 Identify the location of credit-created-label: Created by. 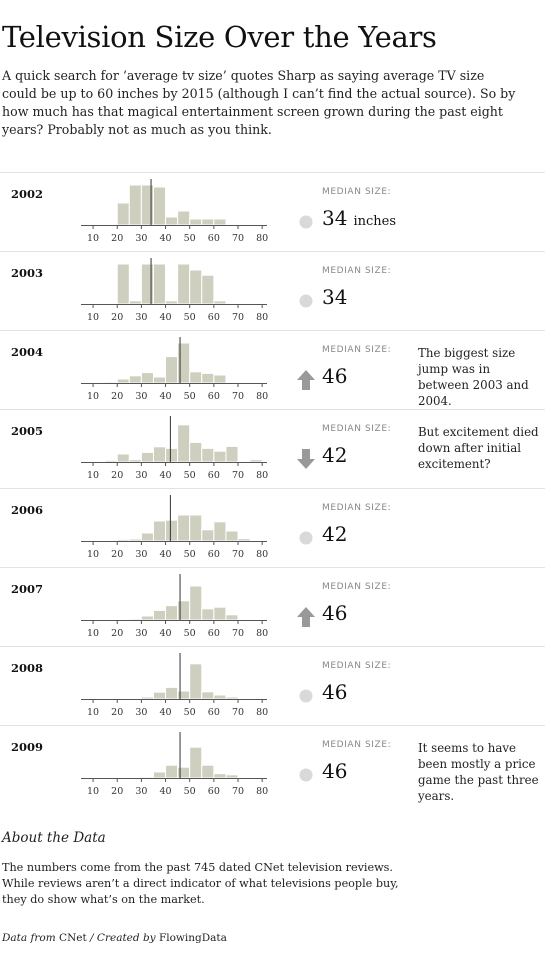
(126, 938).